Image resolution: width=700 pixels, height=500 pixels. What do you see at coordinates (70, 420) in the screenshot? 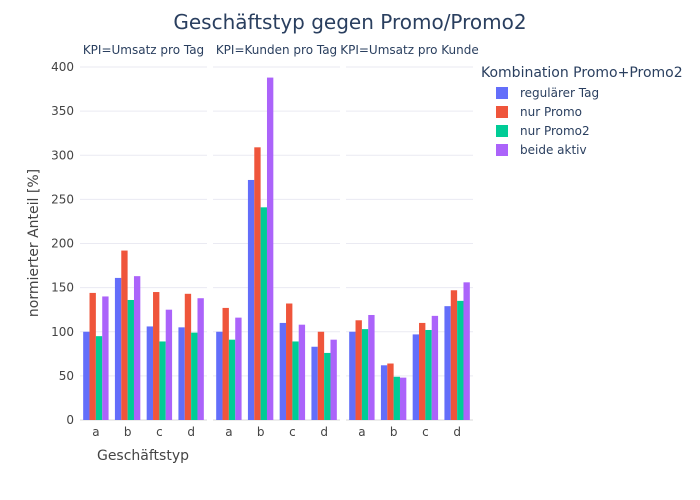
I see `y-tick-label: 0` at bounding box center [70, 420].